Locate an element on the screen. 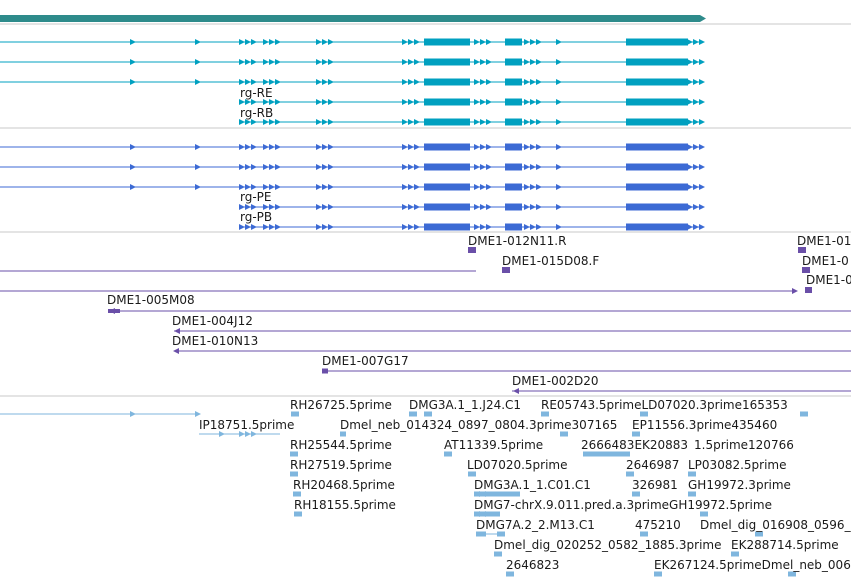 This screenshot has width=851, height=580. clone-label-004j12: DME1-004J12 is located at coordinates (212, 321).